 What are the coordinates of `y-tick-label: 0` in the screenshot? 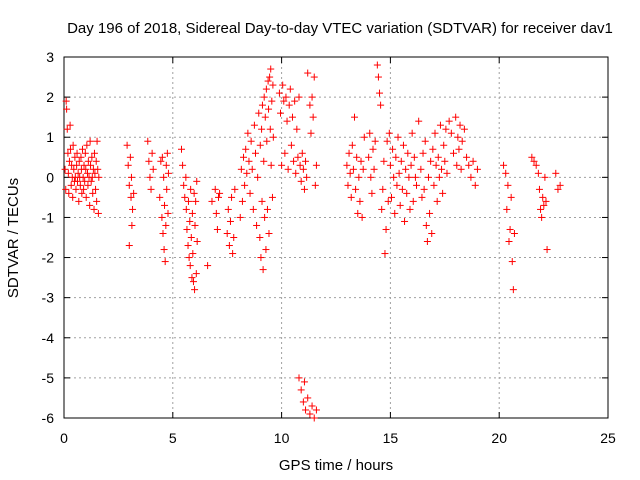 It's located at (50, 177).